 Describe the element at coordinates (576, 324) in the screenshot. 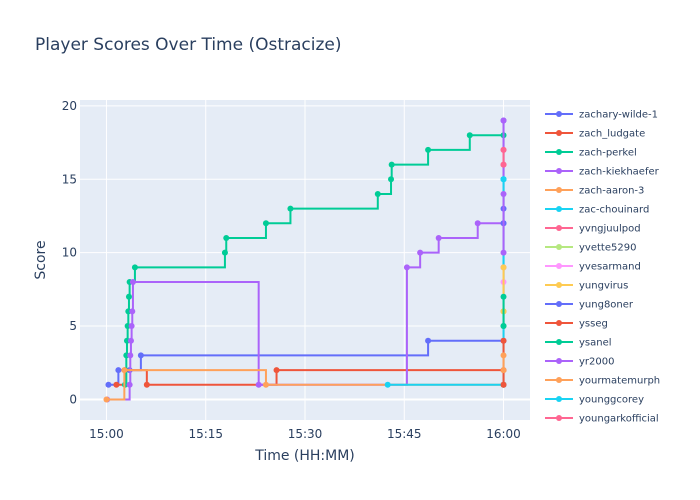

I see `legend-item: ysseg` at that location.